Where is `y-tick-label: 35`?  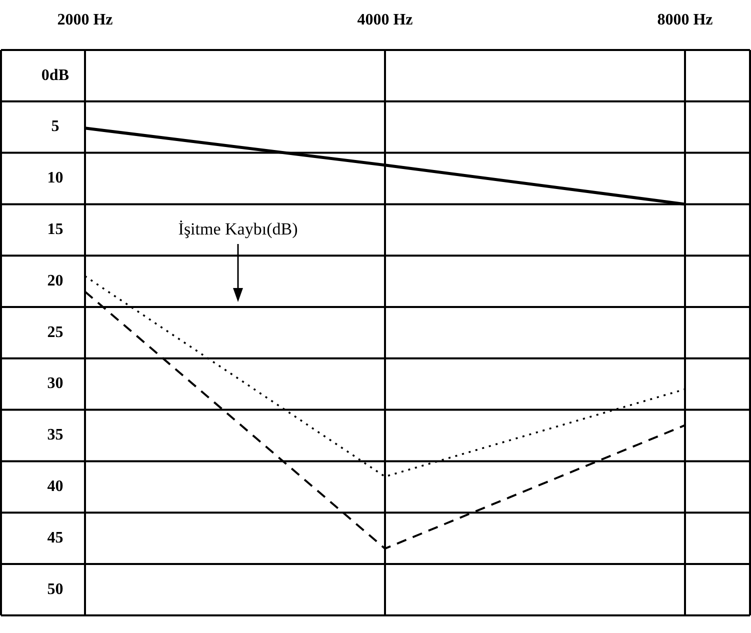 y-tick-label: 35 is located at coordinates (55, 435).